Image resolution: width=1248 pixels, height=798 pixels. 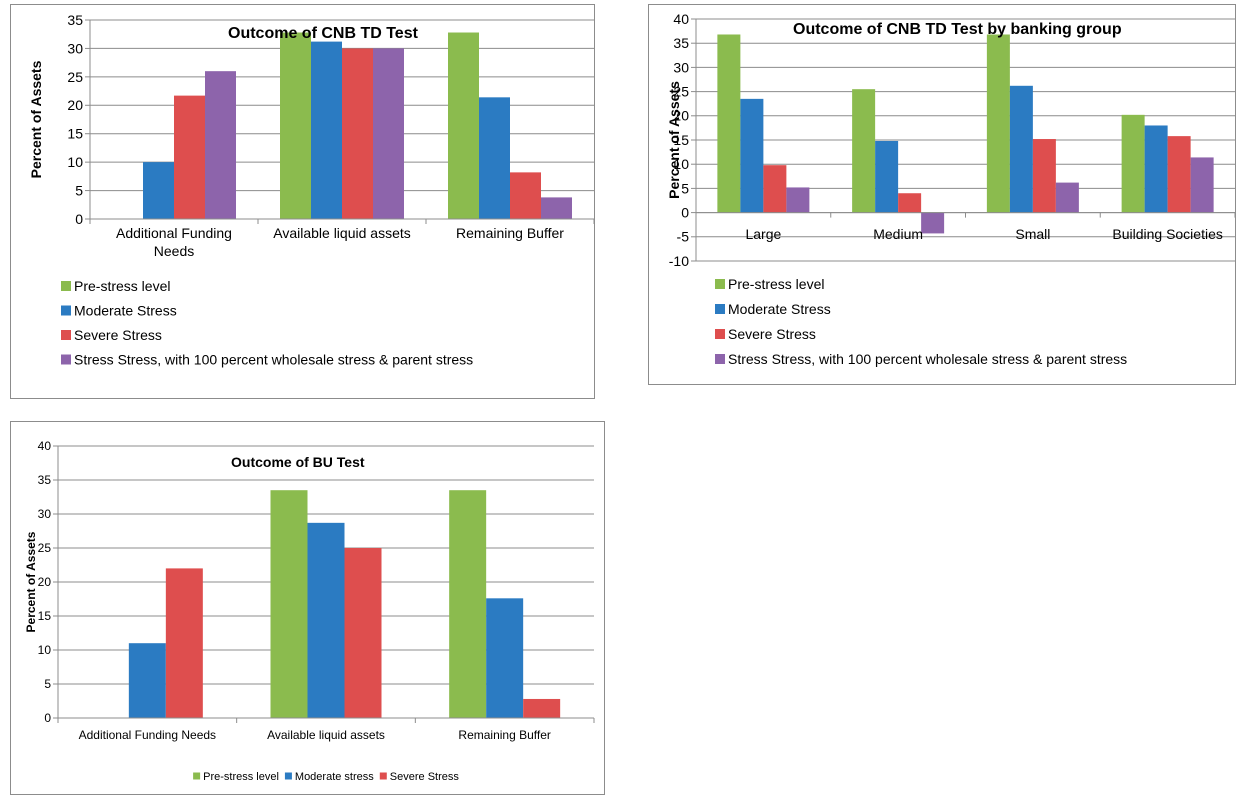 I want to click on category-label-line: Small, so click(x=1032, y=234).